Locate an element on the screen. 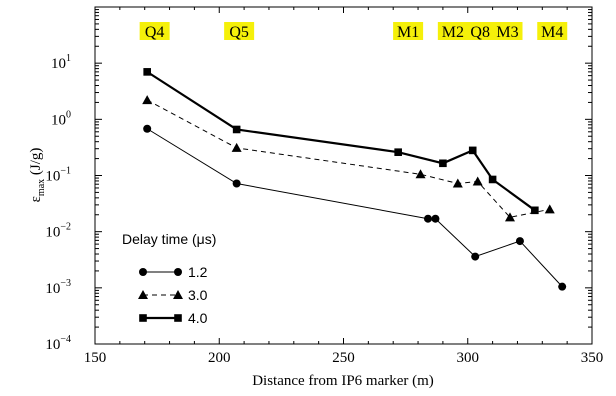  y-tick-label: 10⁰ is located at coordinates (61, 118).